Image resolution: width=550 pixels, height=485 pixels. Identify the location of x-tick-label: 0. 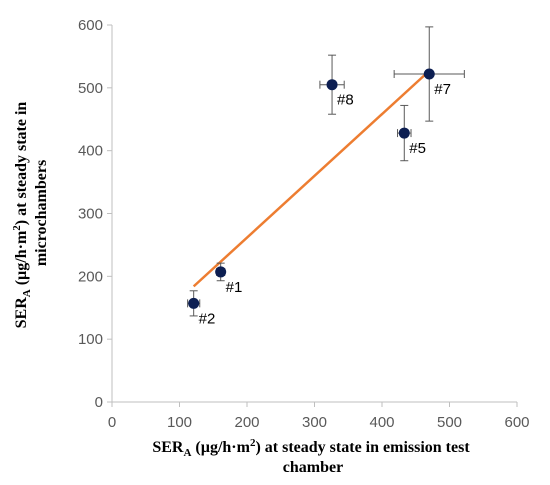
(112, 422).